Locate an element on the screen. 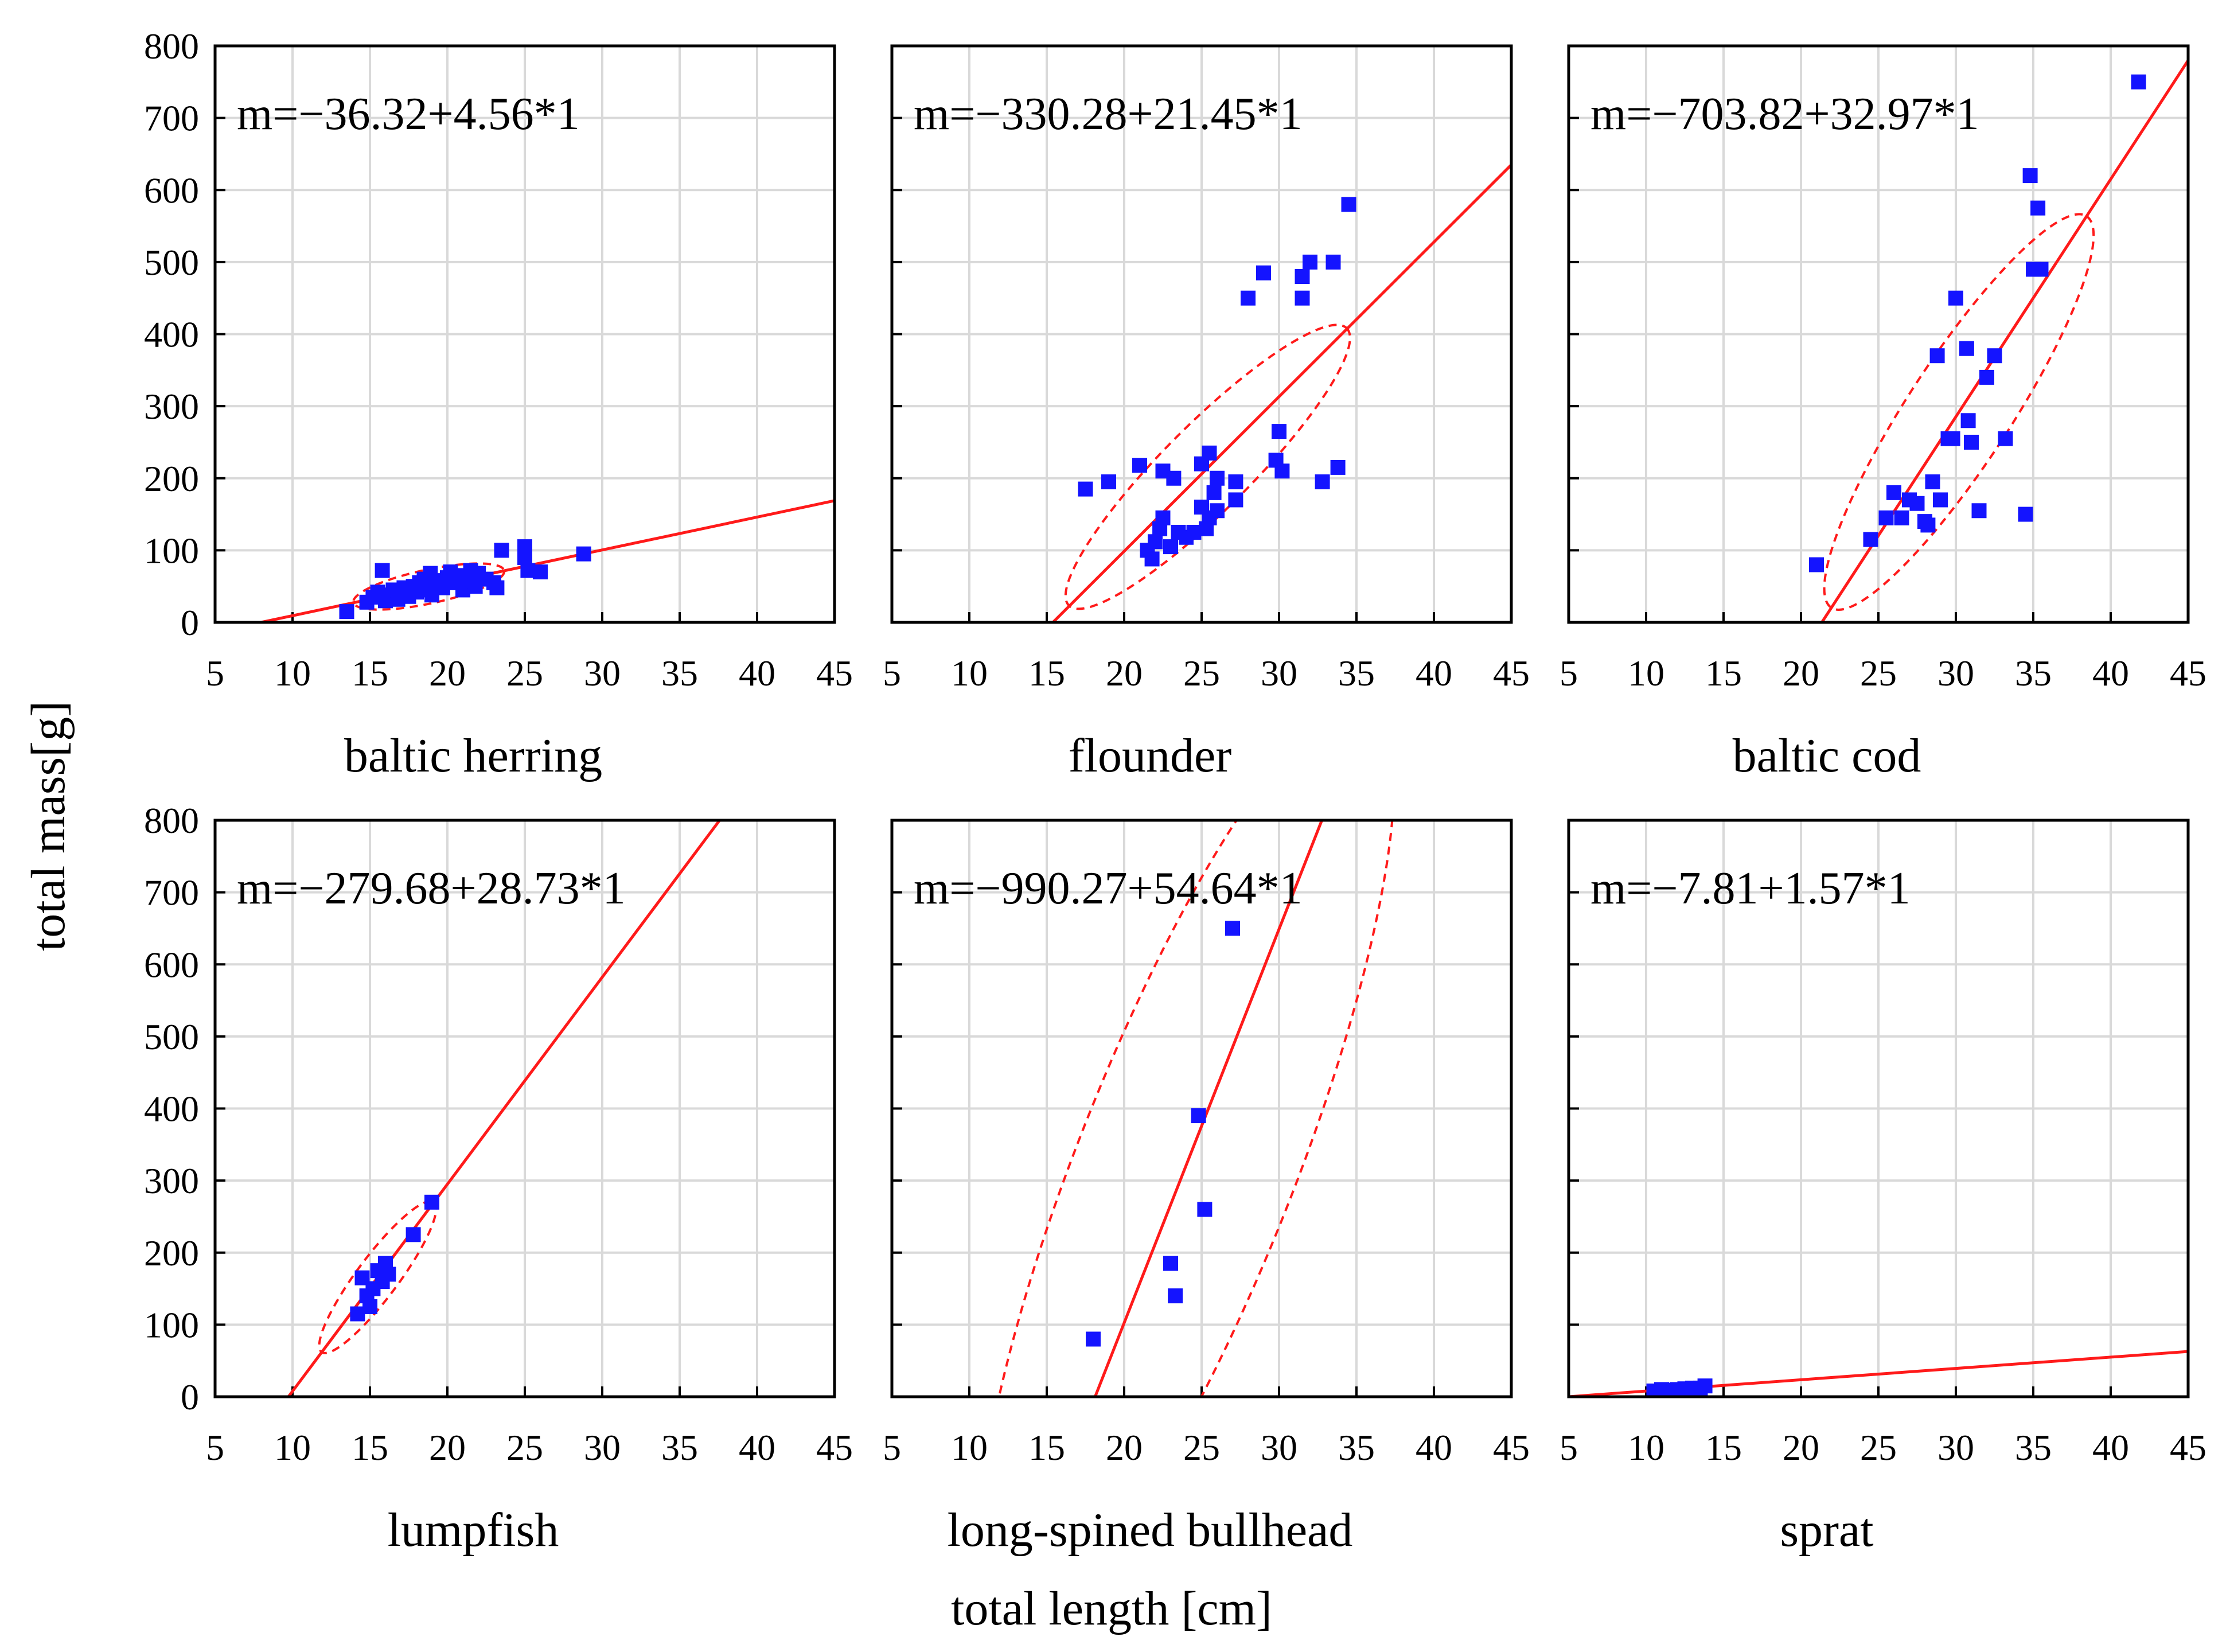 Image resolution: width=2230 pixels, height=1652 pixels. panel-title: sprat is located at coordinates (1826, 1530).